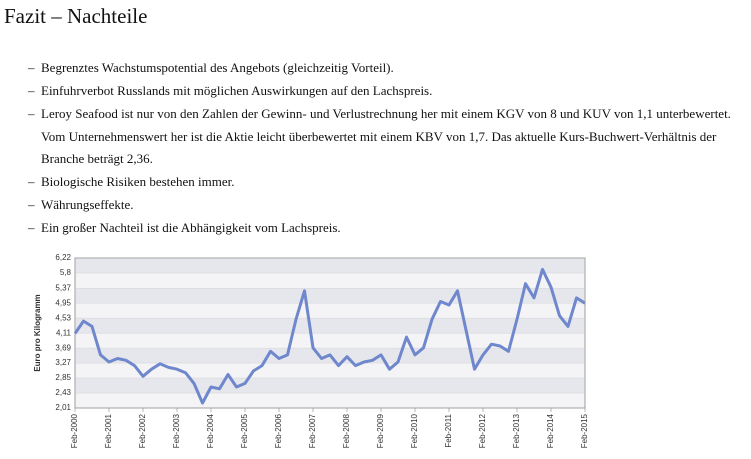 The image size is (751, 459). What do you see at coordinates (87, 204) in the screenshot?
I see `bullet-text: Währungseffekte.` at bounding box center [87, 204].